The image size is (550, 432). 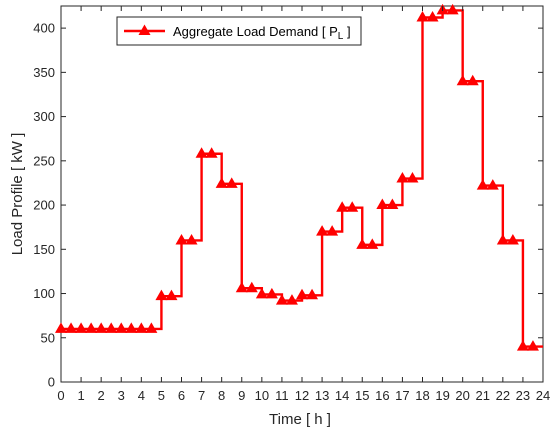 I want to click on legend: Aggregate Load Demand [ PL ], so click(x=239, y=31).